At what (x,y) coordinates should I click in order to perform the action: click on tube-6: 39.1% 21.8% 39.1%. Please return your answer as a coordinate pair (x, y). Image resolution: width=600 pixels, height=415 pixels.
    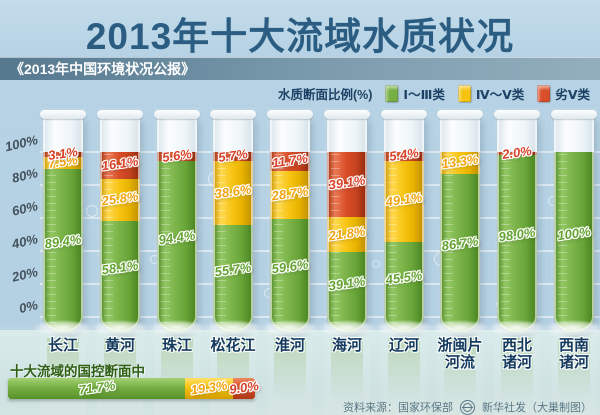
    Looking at the image, I should click on (347, 221).